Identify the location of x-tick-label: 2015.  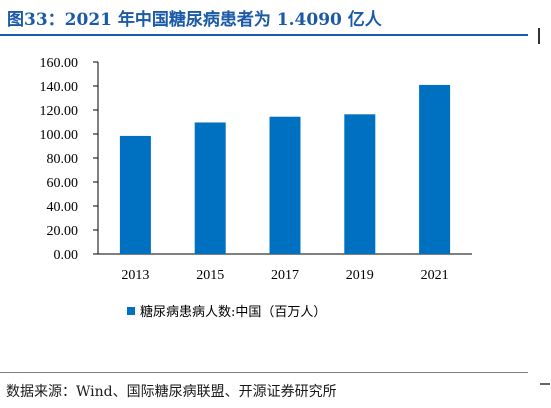
(210, 275).